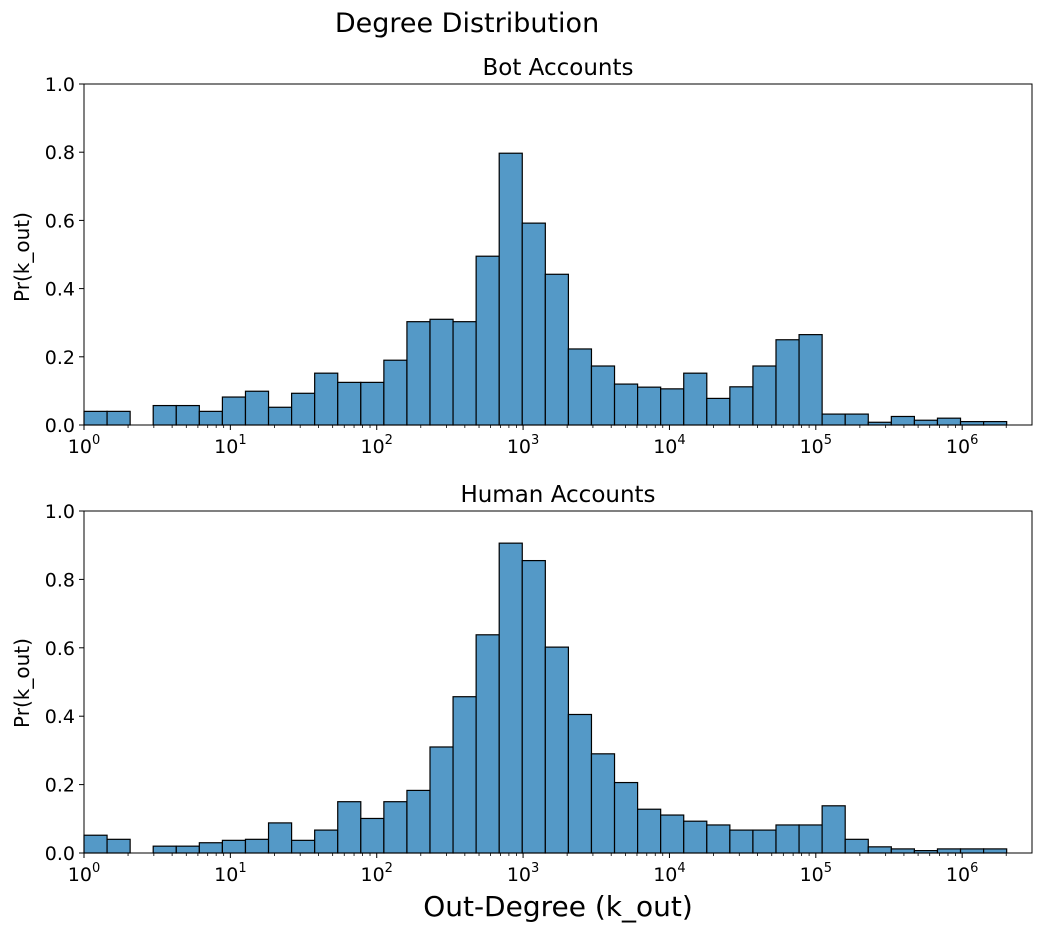 The width and height of the screenshot is (1042, 933). What do you see at coordinates (557, 68) in the screenshot?
I see `panel-title: Bot Accounts` at bounding box center [557, 68].